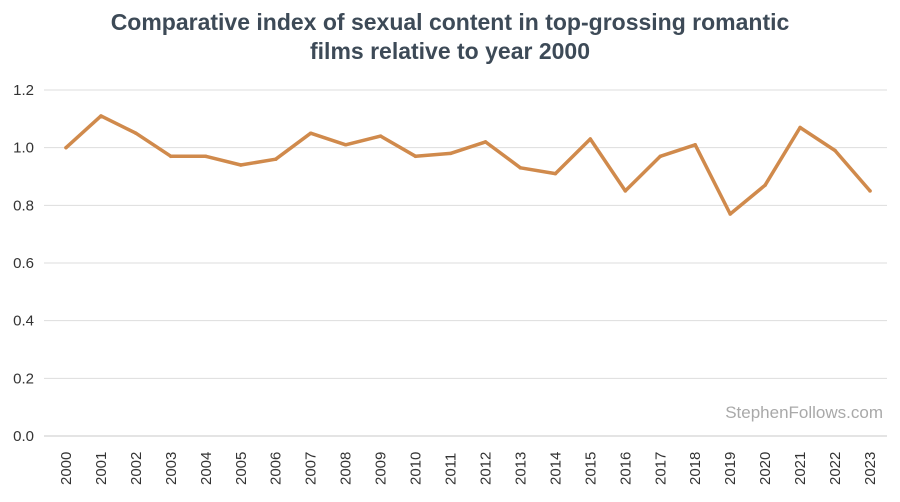 This screenshot has height=502, width=900. Describe the element at coordinates (23, 321) in the screenshot. I see `y-tick-label: 0.4` at that location.